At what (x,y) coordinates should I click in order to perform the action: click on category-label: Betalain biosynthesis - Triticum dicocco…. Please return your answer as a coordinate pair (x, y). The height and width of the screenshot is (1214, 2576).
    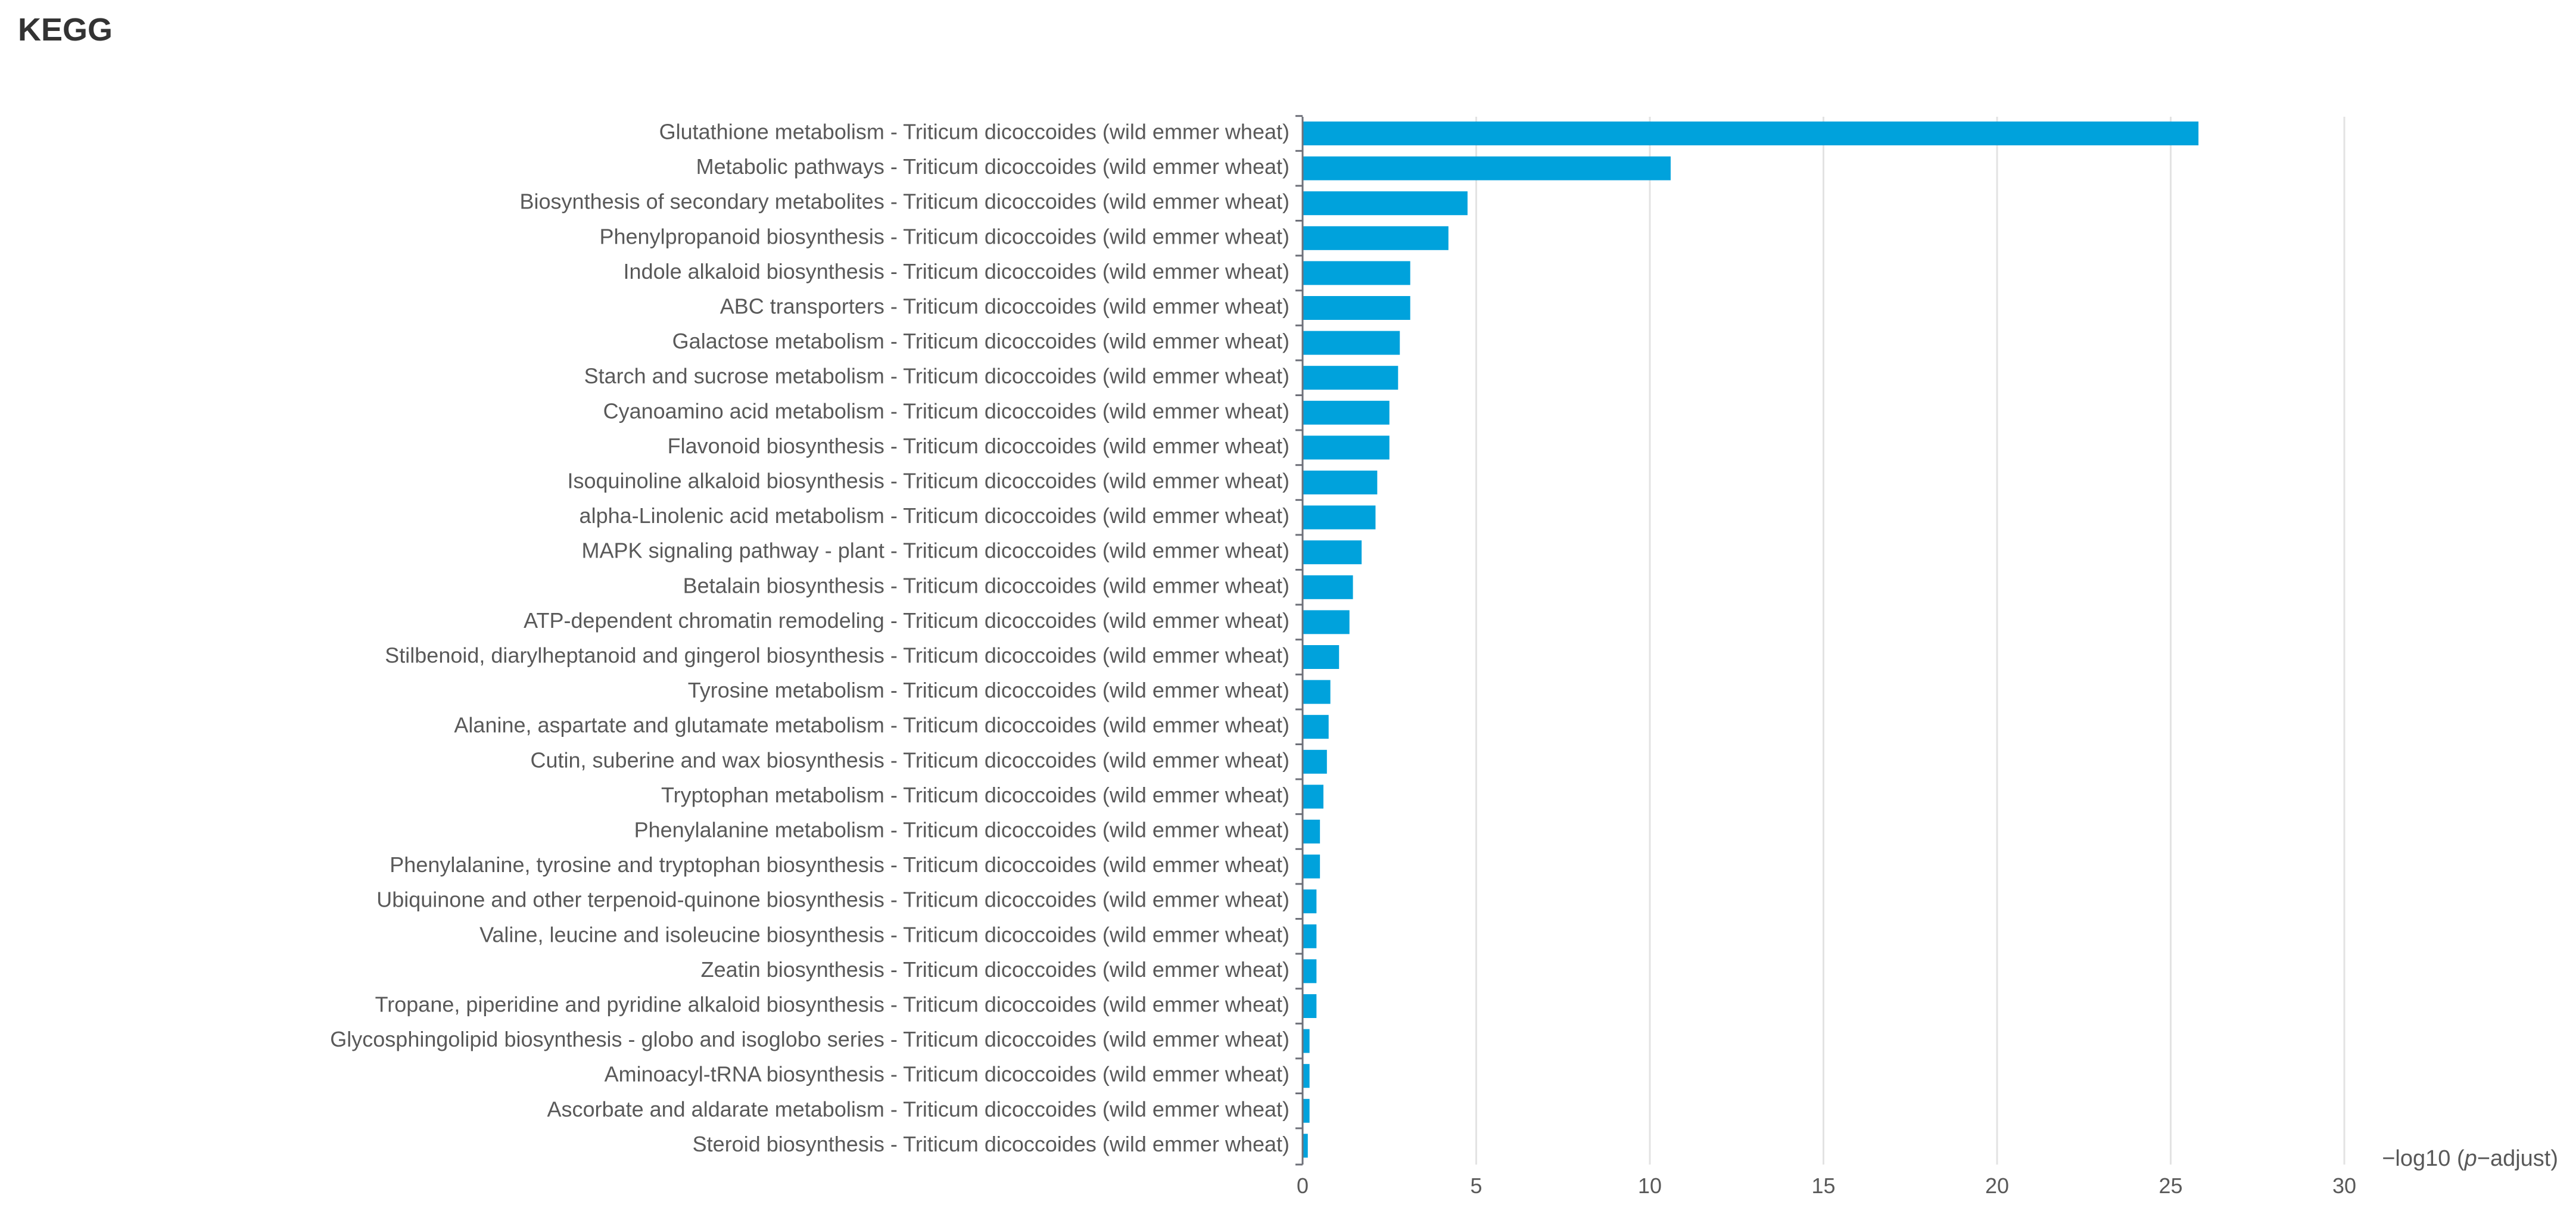
    Looking at the image, I should click on (986, 585).